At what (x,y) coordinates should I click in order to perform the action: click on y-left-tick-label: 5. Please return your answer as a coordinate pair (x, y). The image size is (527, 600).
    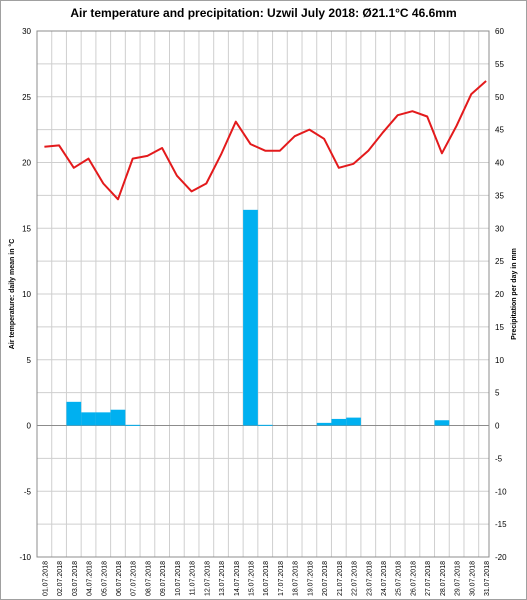
    Looking at the image, I should click on (29, 360).